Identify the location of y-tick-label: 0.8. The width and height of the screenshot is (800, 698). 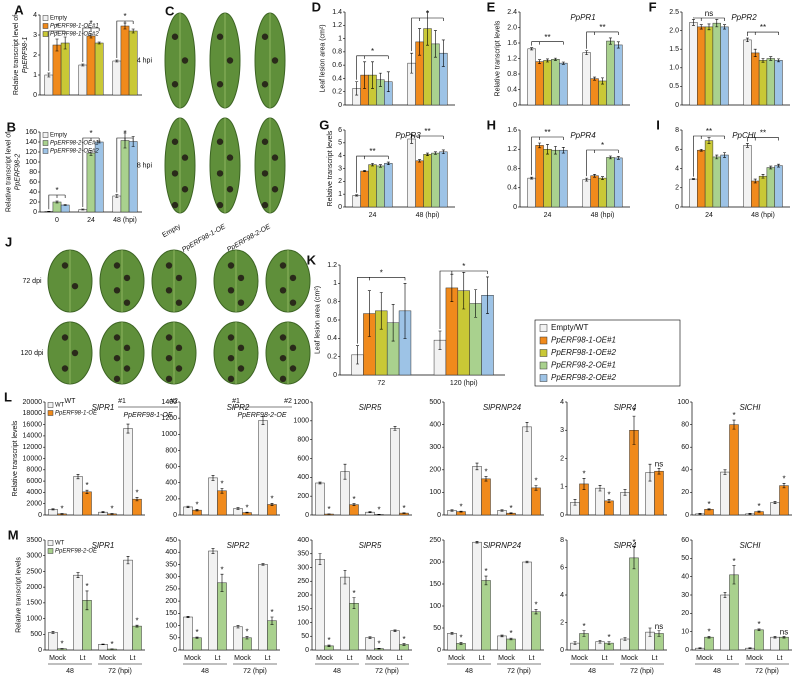
(332, 302).